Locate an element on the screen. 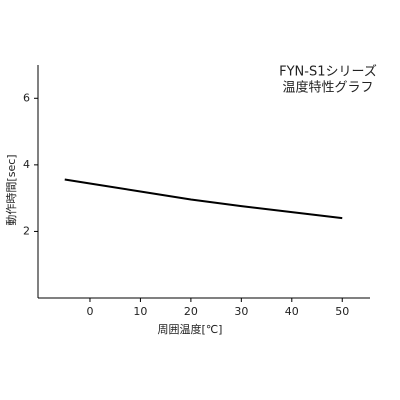  x-tick-label: 40 is located at coordinates (292, 311).